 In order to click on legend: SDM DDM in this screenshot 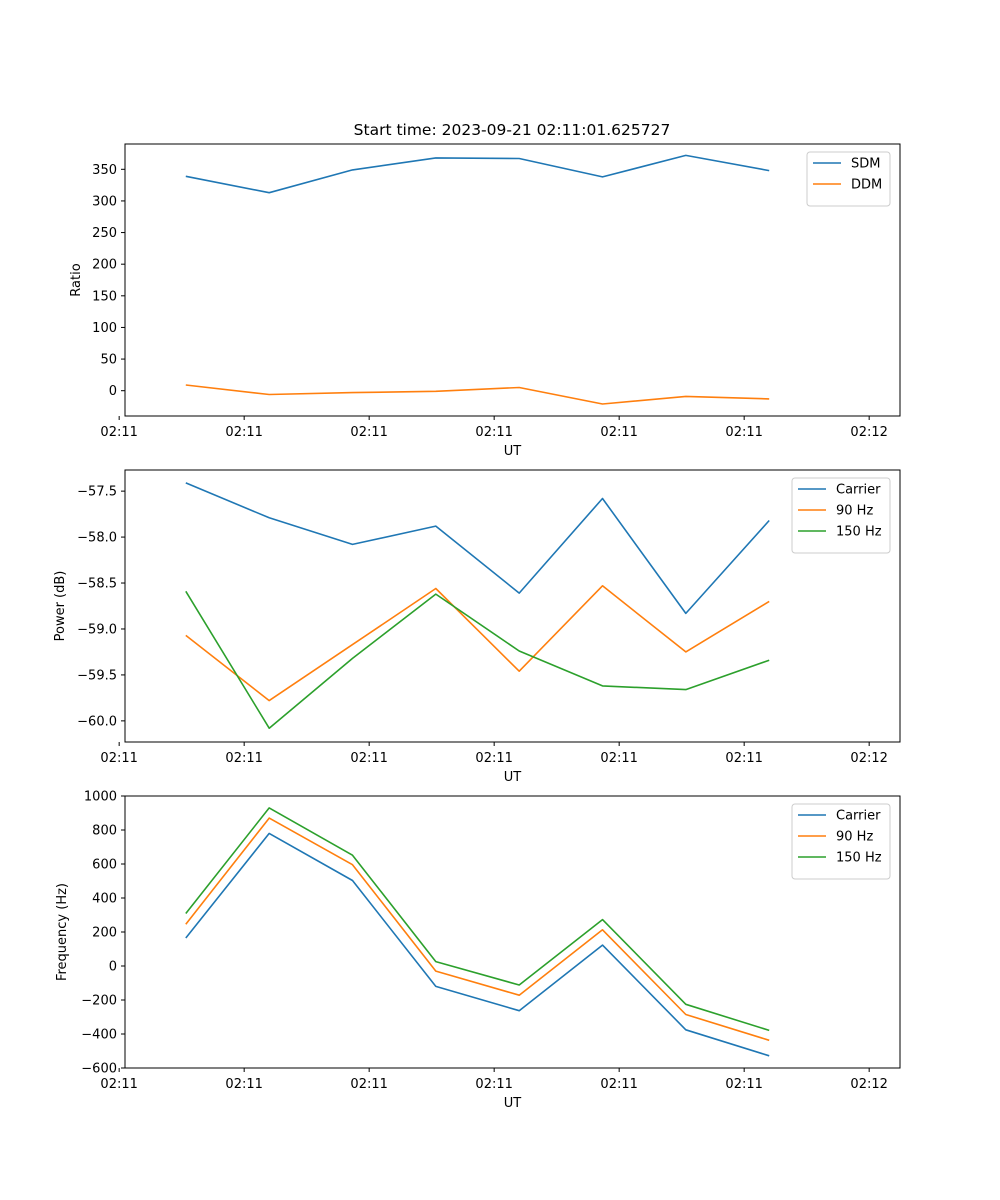, I will do `click(848, 179)`.